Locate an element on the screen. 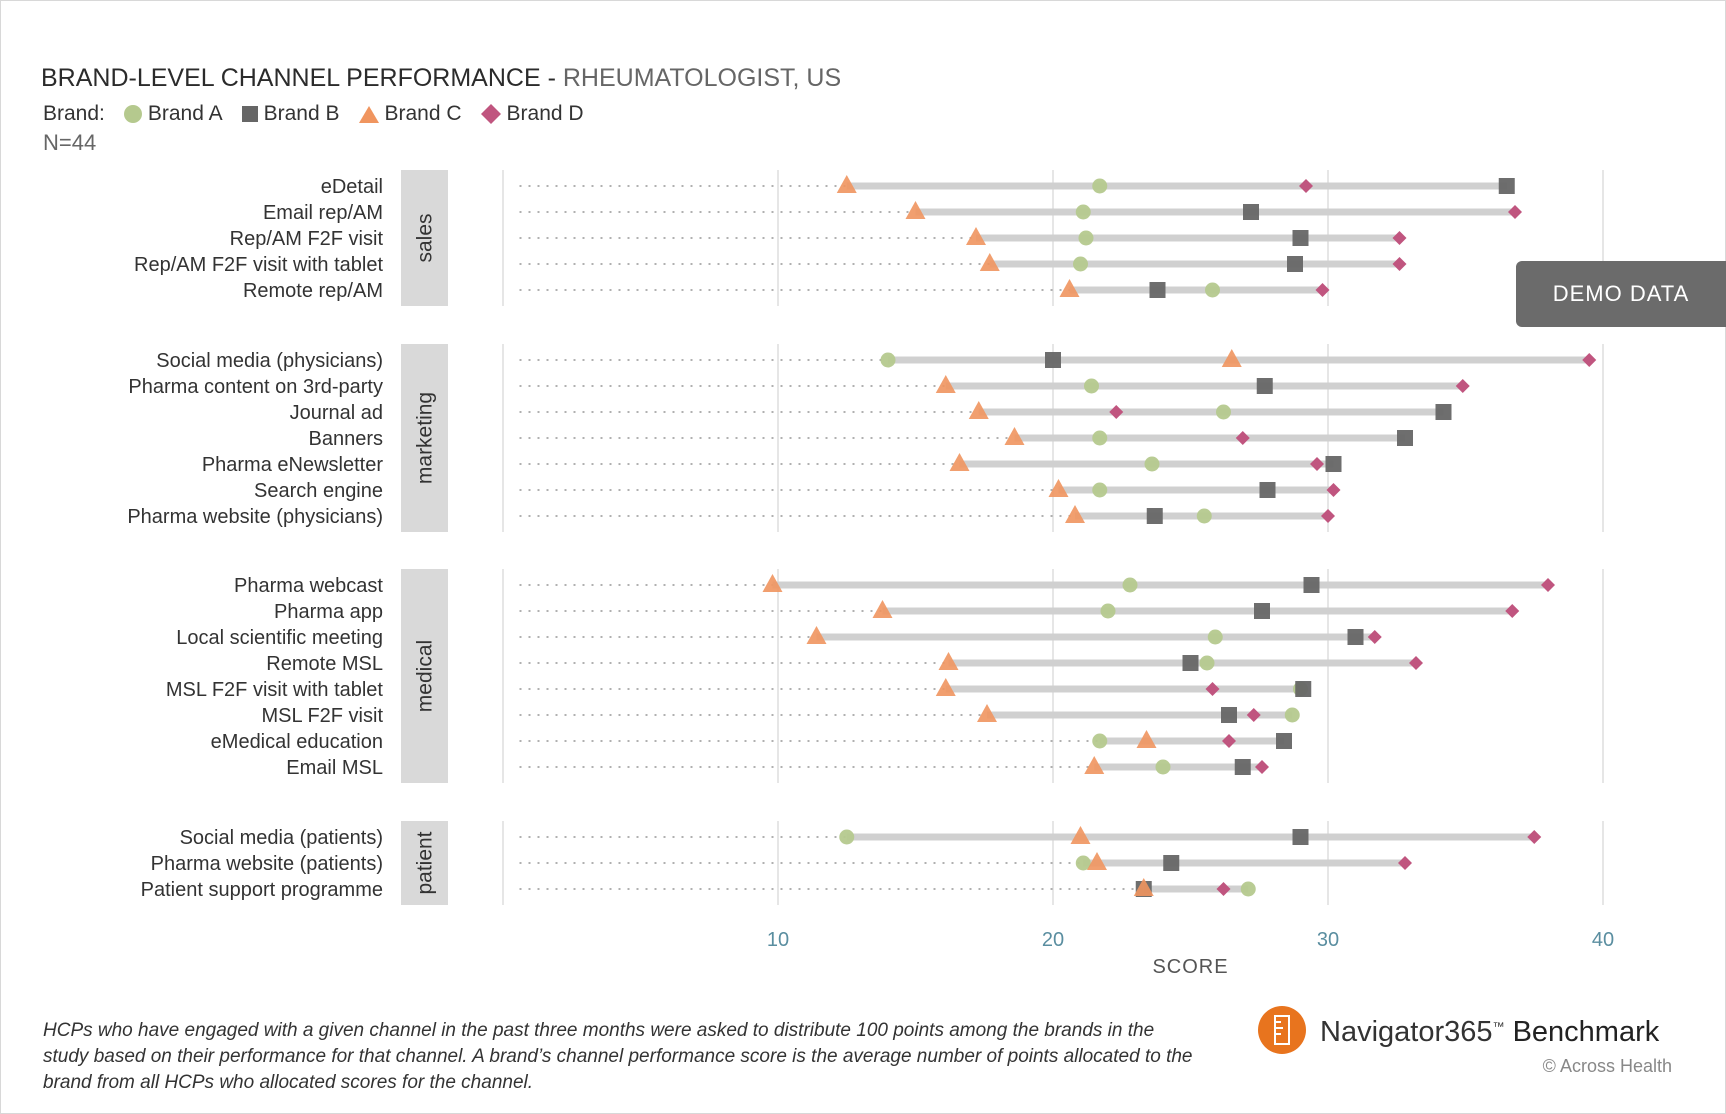 The width and height of the screenshot is (1726, 1114). legend-text-brand-c: Brand C is located at coordinates (423, 113).